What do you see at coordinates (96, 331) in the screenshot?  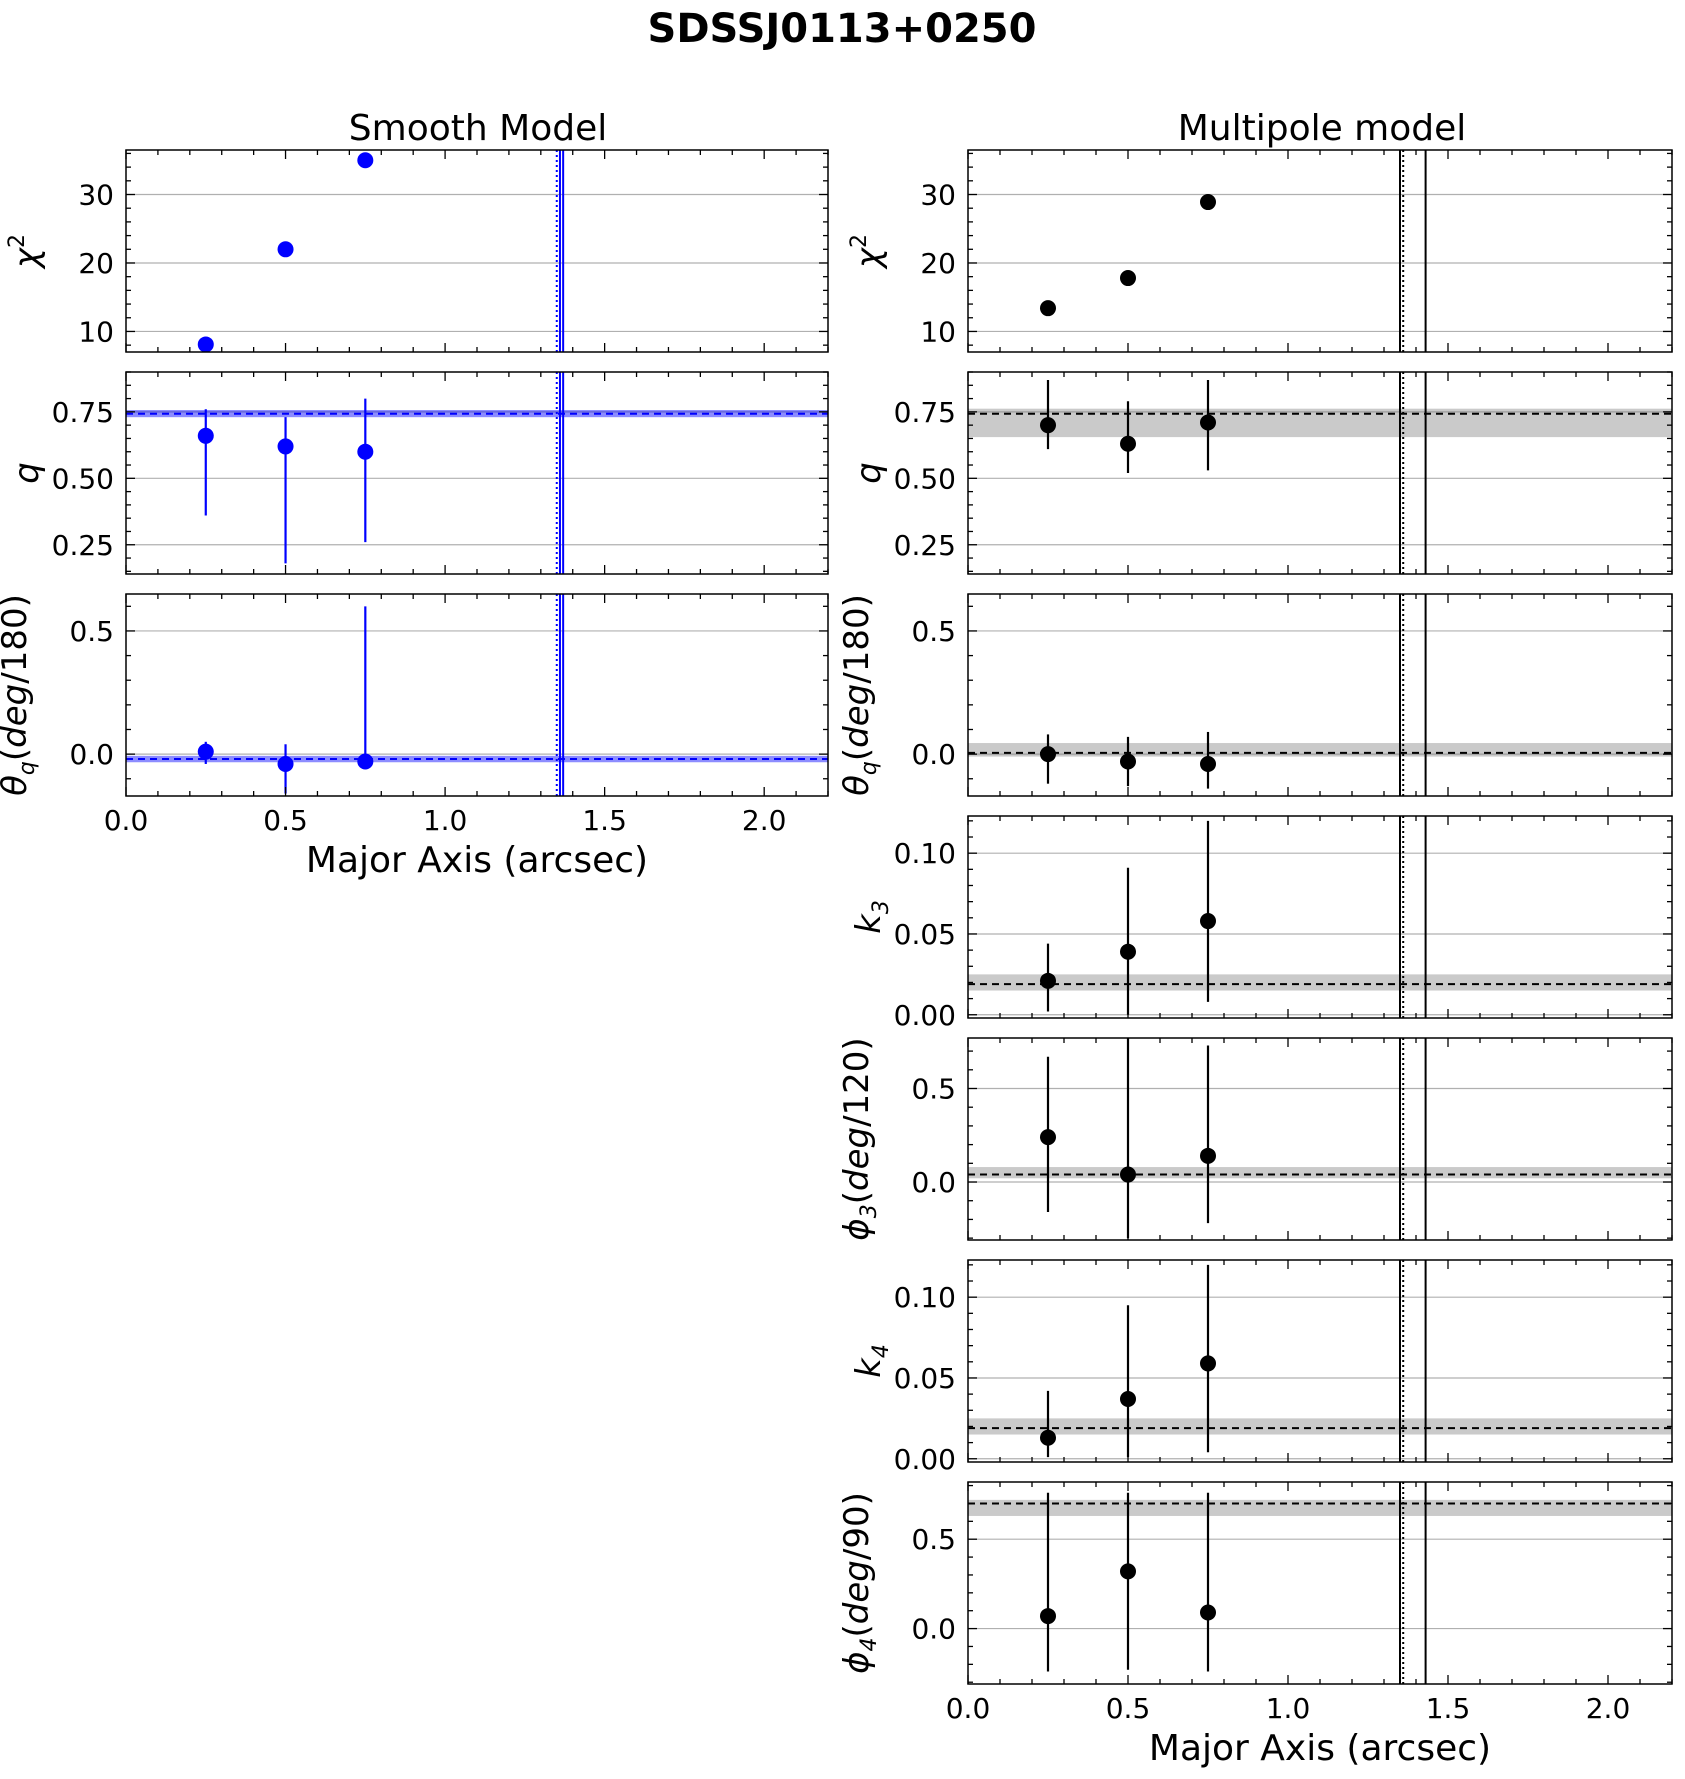 I see `smooth-chi2-ytick-label: 10` at bounding box center [96, 331].